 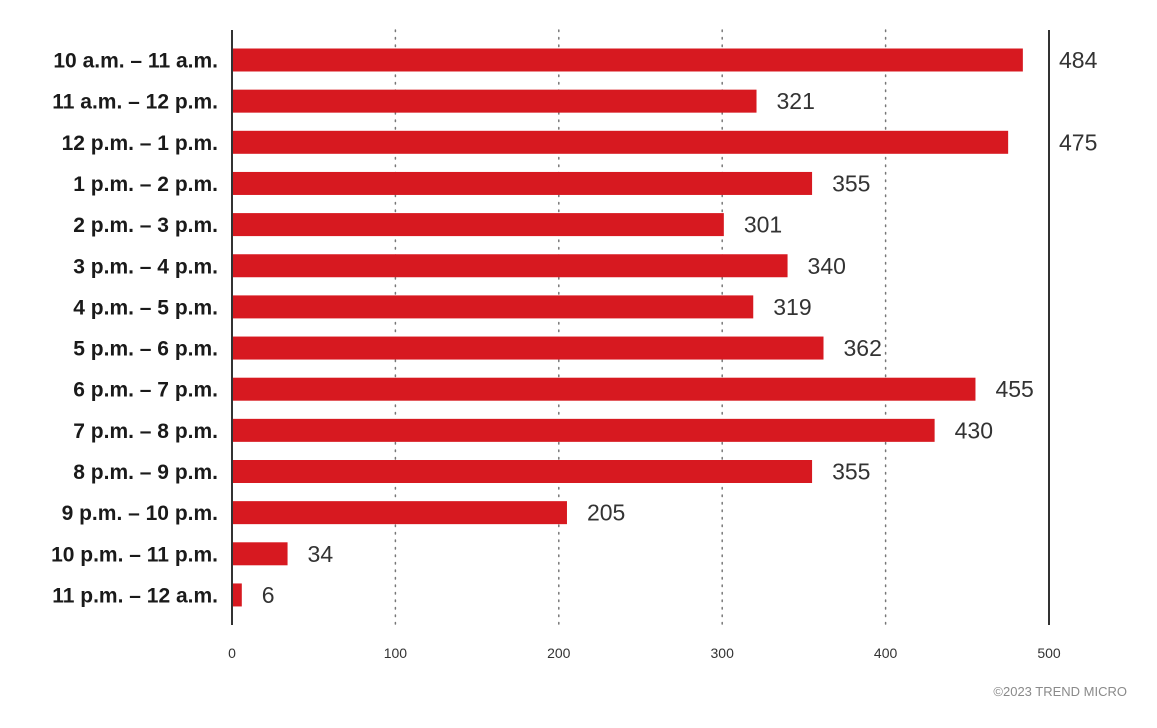 What do you see at coordinates (135, 102) in the screenshot?
I see `category-label: 11 a.m. – 12 p.m.` at bounding box center [135, 102].